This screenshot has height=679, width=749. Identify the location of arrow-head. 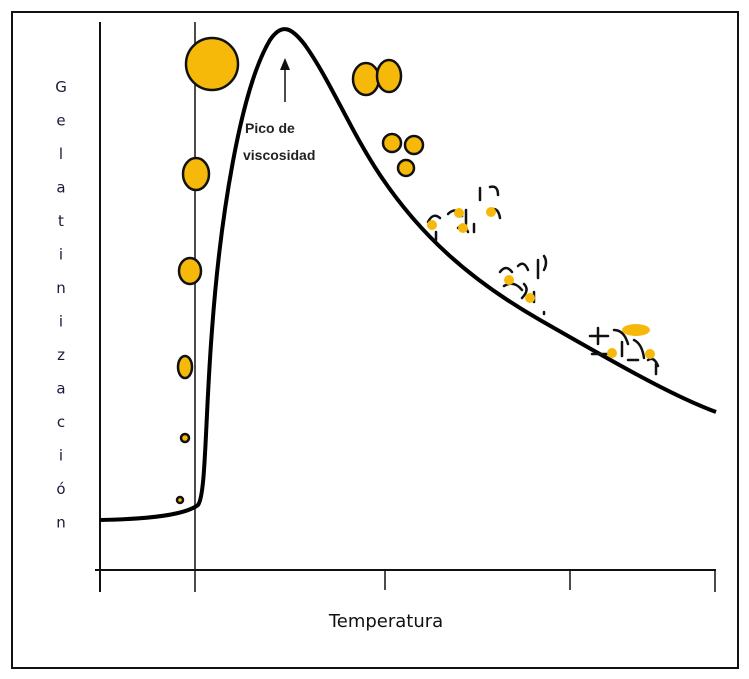
(285, 64).